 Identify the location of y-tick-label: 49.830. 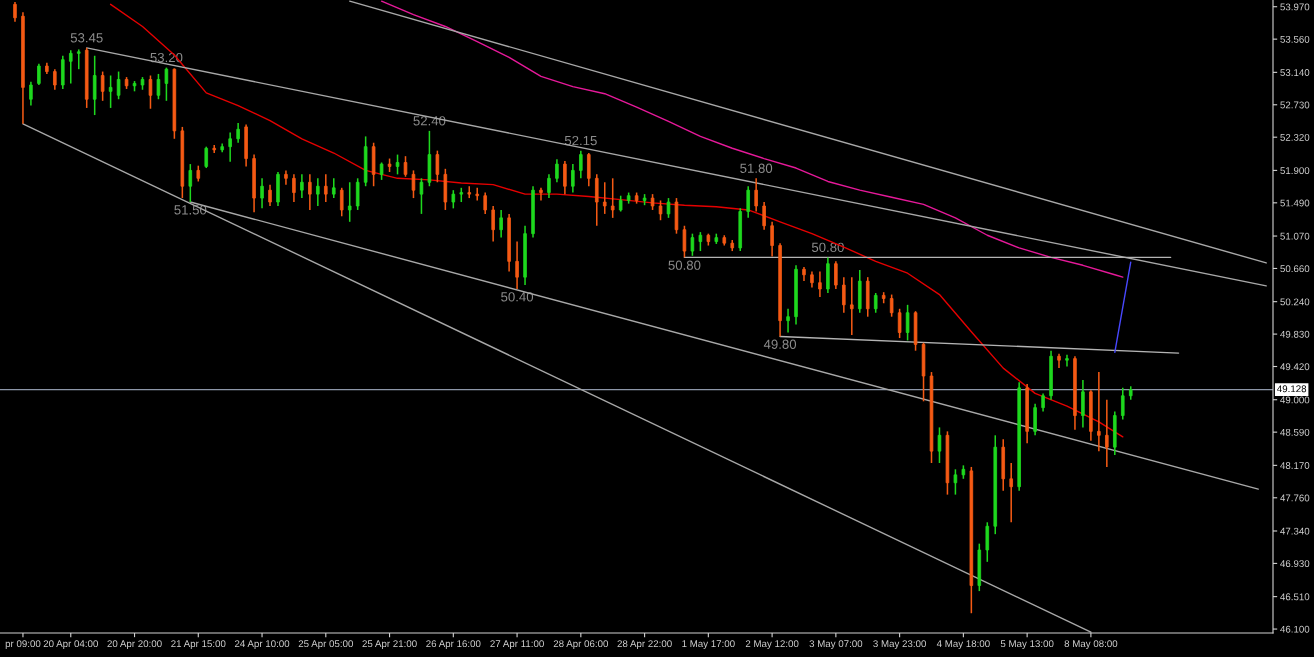
(1295, 334).